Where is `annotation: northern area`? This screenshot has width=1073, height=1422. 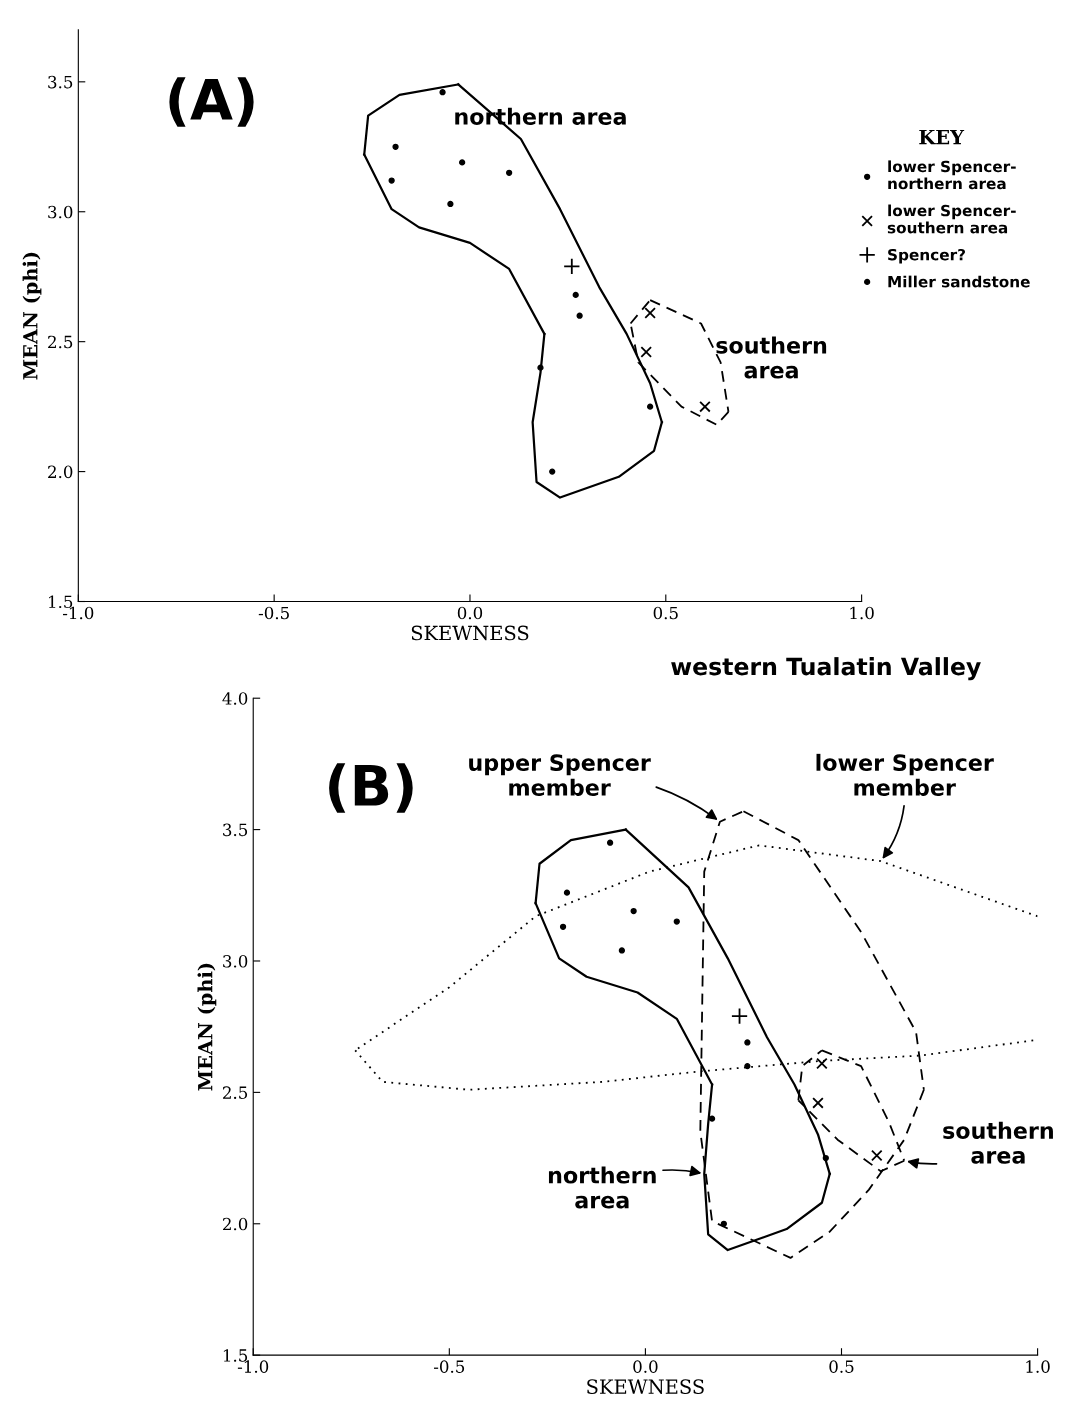
annotation: northern area is located at coordinates (602, 1187).